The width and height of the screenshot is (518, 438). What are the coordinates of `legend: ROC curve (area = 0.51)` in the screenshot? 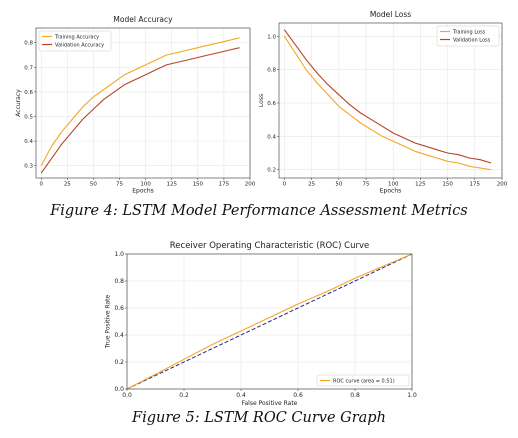 It's located at (363, 380).